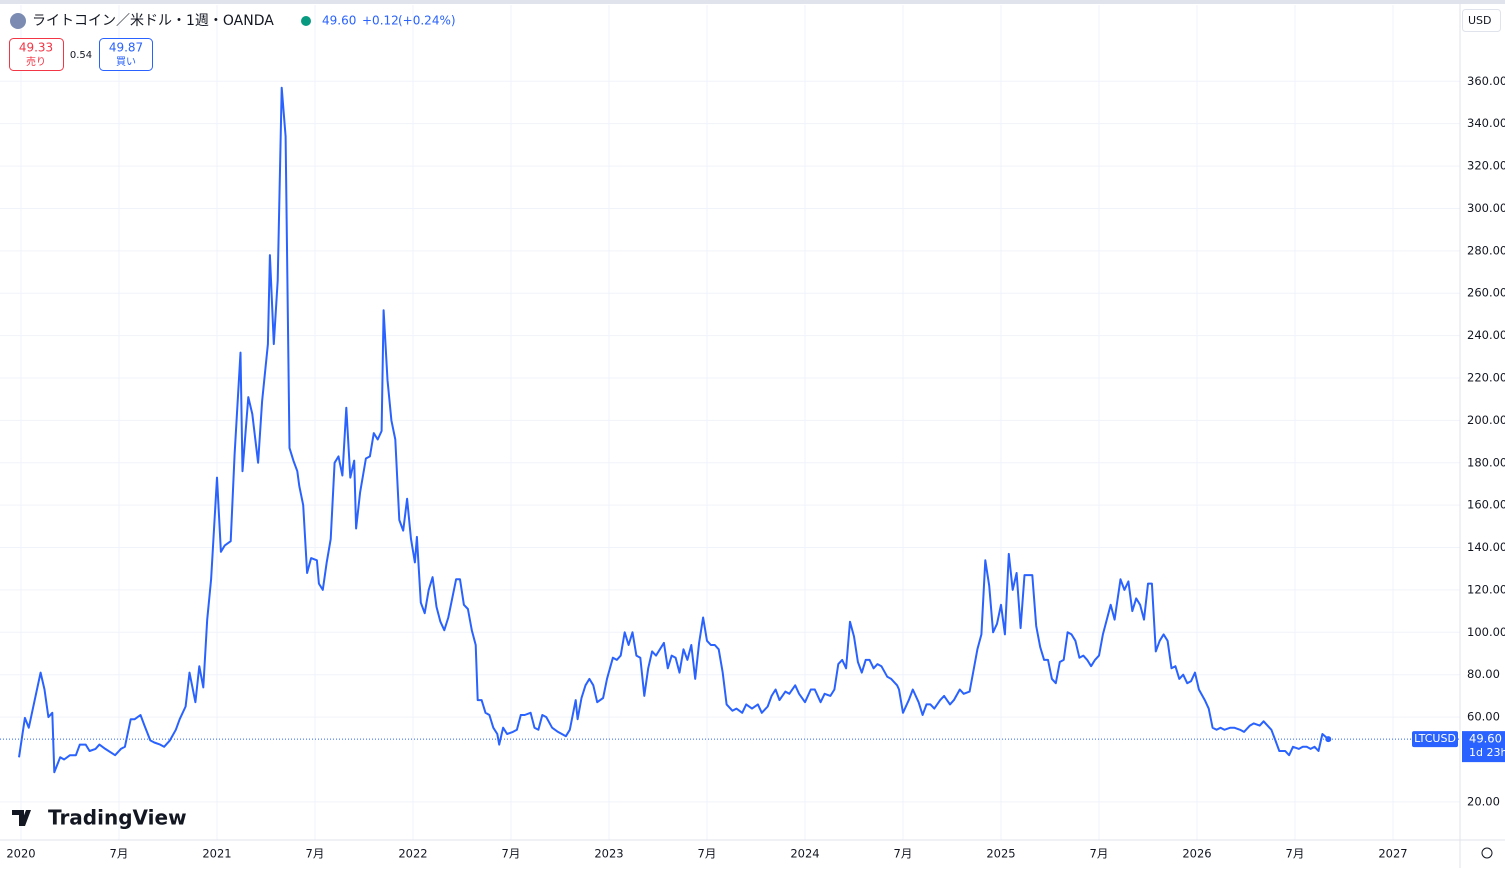 This screenshot has height=872, width=1505. What do you see at coordinates (1487, 853) in the screenshot?
I see `settings-icon` at bounding box center [1487, 853].